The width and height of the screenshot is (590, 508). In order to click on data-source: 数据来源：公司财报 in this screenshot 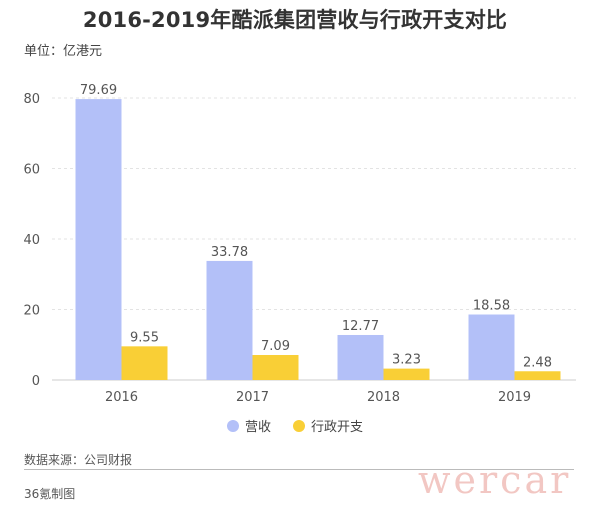, I will do `click(78, 460)`.